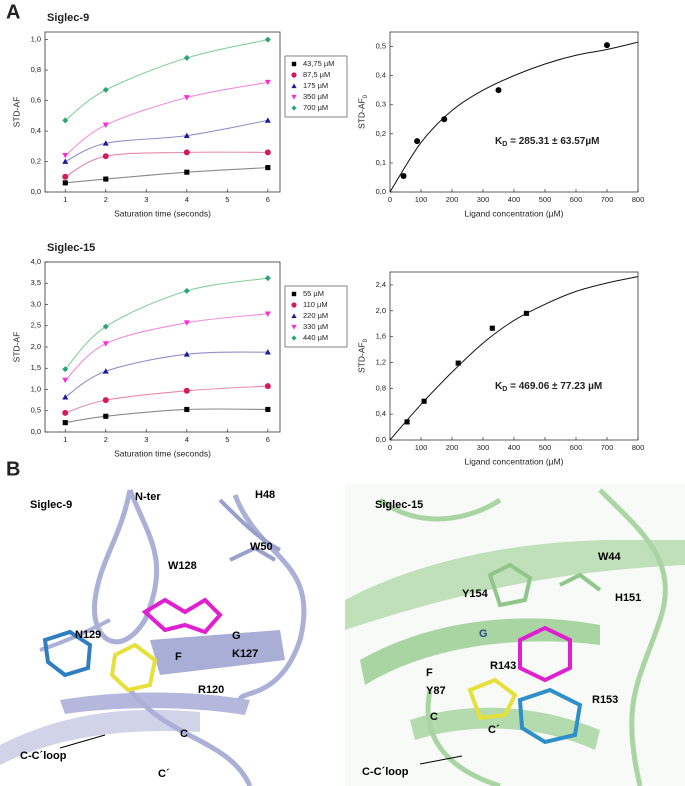  What do you see at coordinates (429, 673) in the screenshot?
I see `residue-label: F` at bounding box center [429, 673].